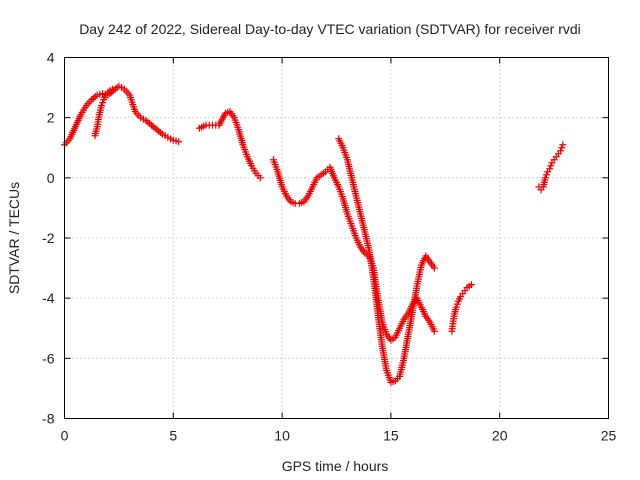  I want to click on y-tick-label: -6, so click(48, 358).